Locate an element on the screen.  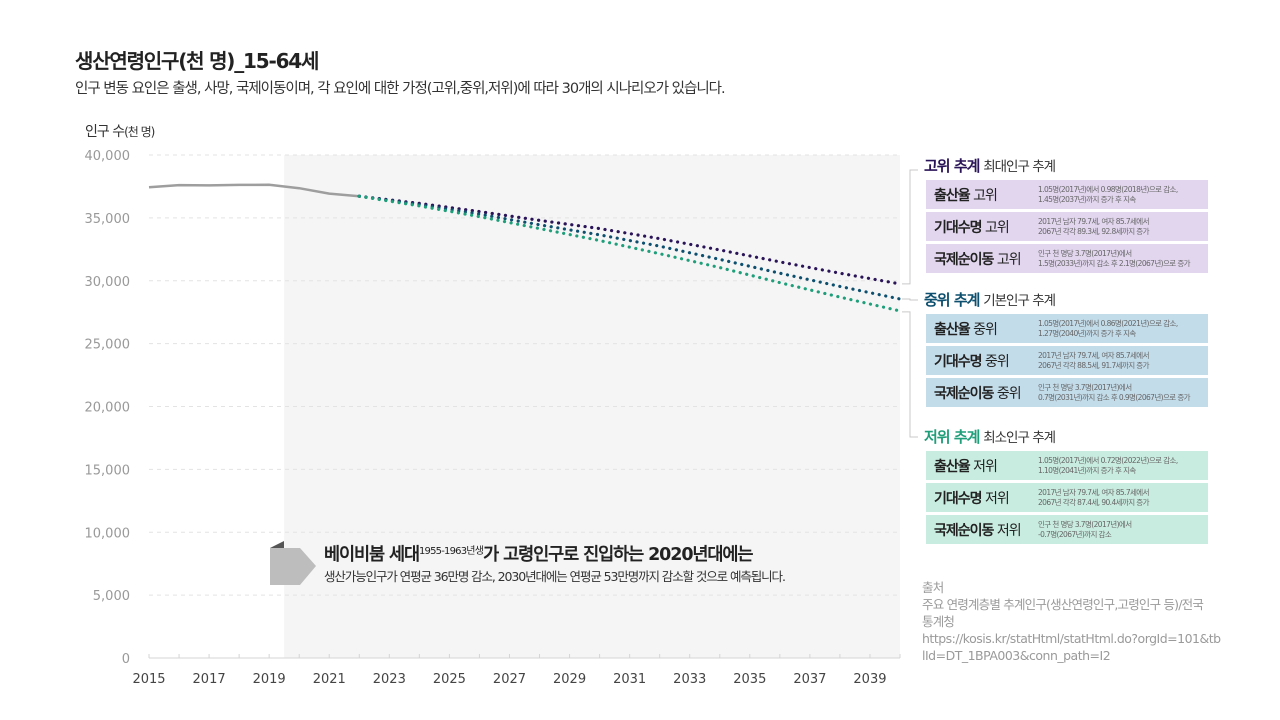
series-line-low is located at coordinates (629, 253).